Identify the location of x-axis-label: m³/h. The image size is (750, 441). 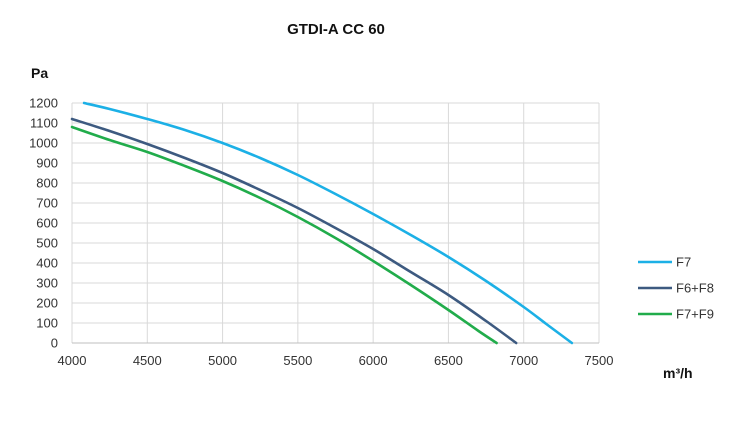
(678, 373).